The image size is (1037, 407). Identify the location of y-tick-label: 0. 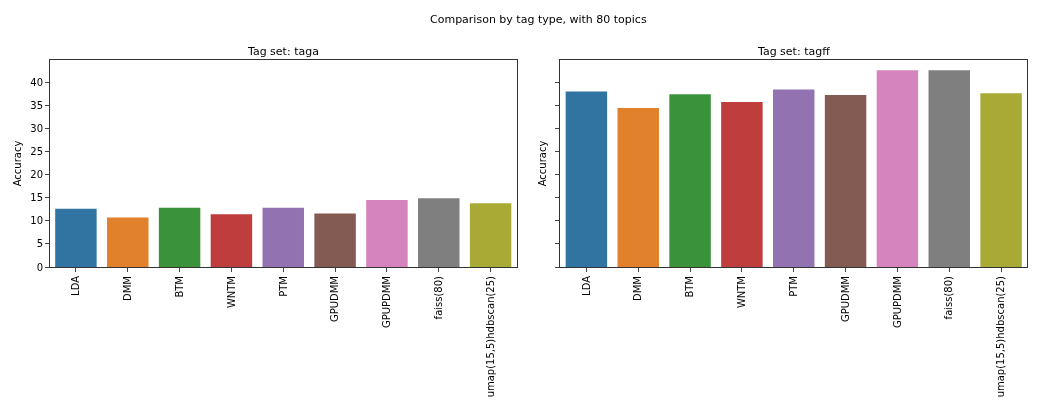
(39, 267).